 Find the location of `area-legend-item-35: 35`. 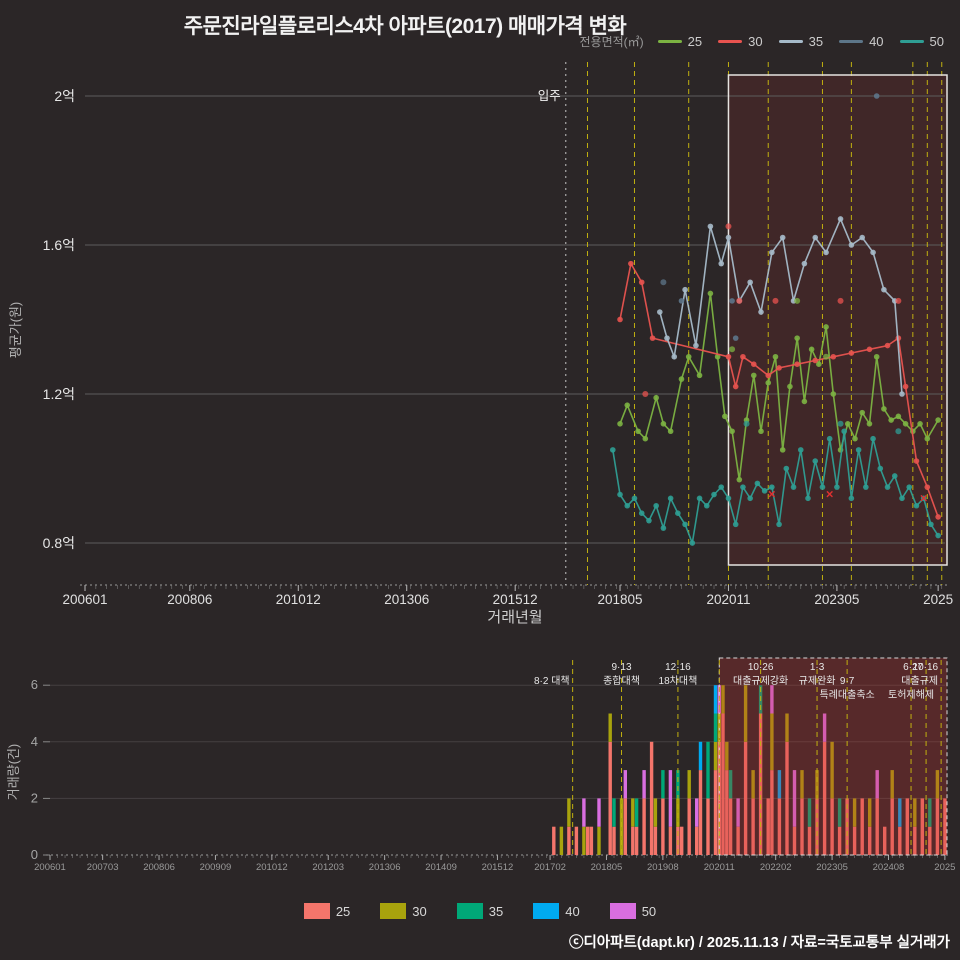

area-legend-item-35: 35 is located at coordinates (800, 41).